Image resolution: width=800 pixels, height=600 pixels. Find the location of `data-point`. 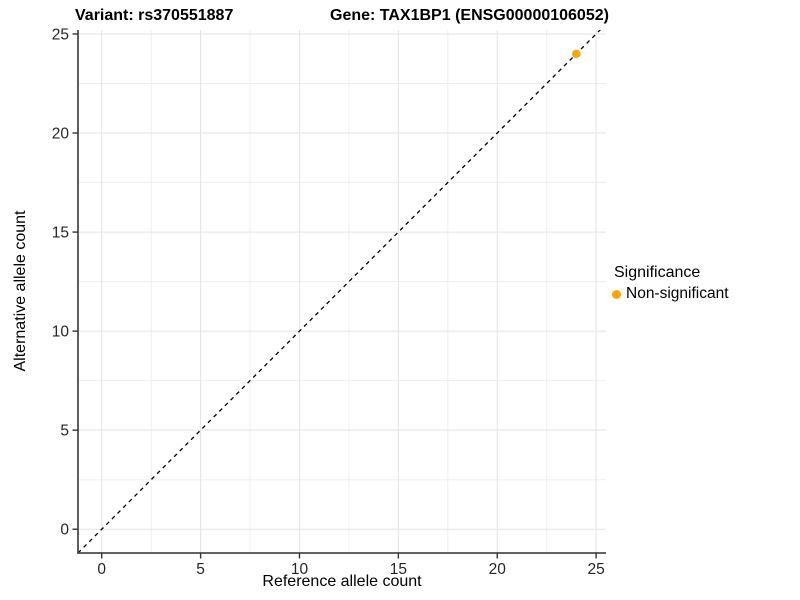

data-point is located at coordinates (576, 53).